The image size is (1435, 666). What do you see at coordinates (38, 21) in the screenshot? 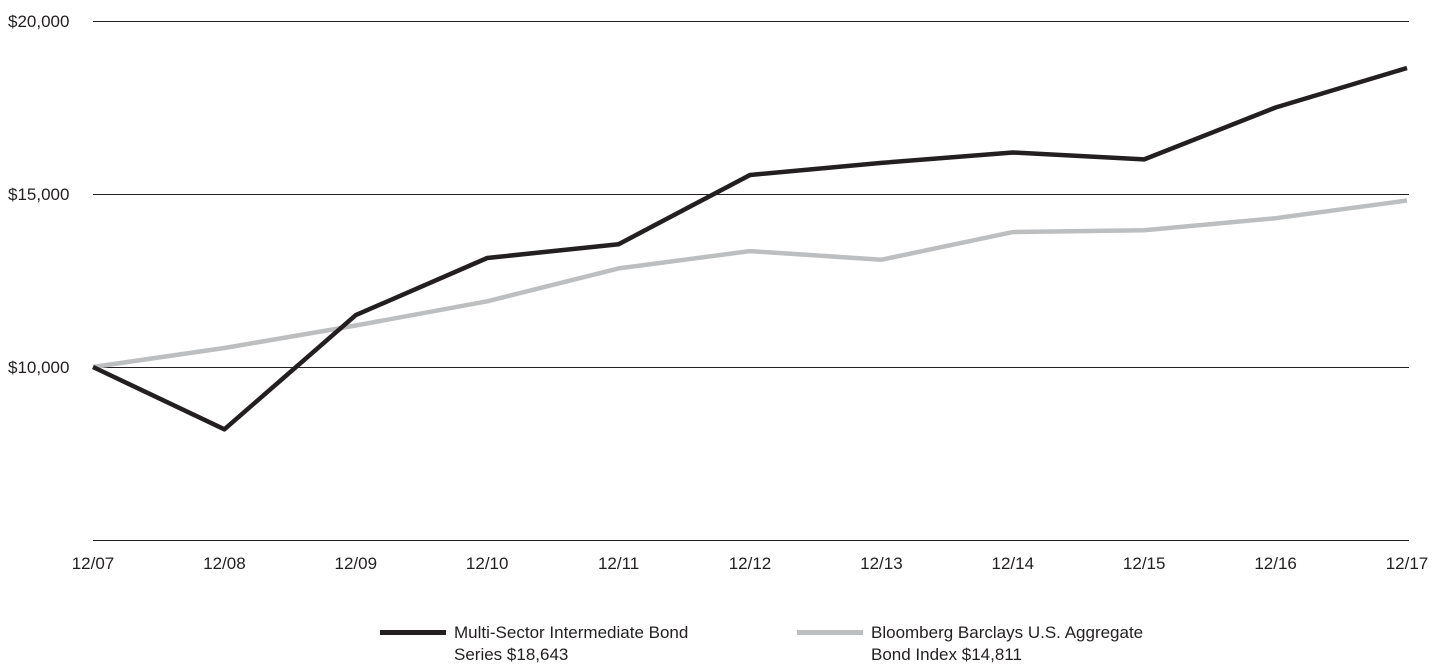
I see `y-tick-label: $20,000` at bounding box center [38, 21].